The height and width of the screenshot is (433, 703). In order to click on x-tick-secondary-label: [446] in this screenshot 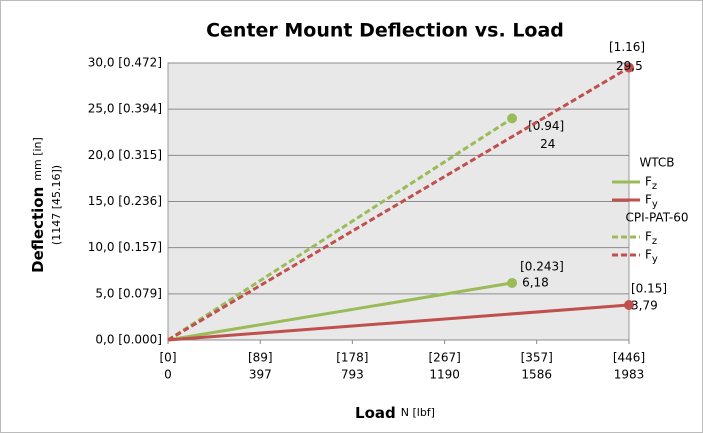, I will do `click(629, 358)`.